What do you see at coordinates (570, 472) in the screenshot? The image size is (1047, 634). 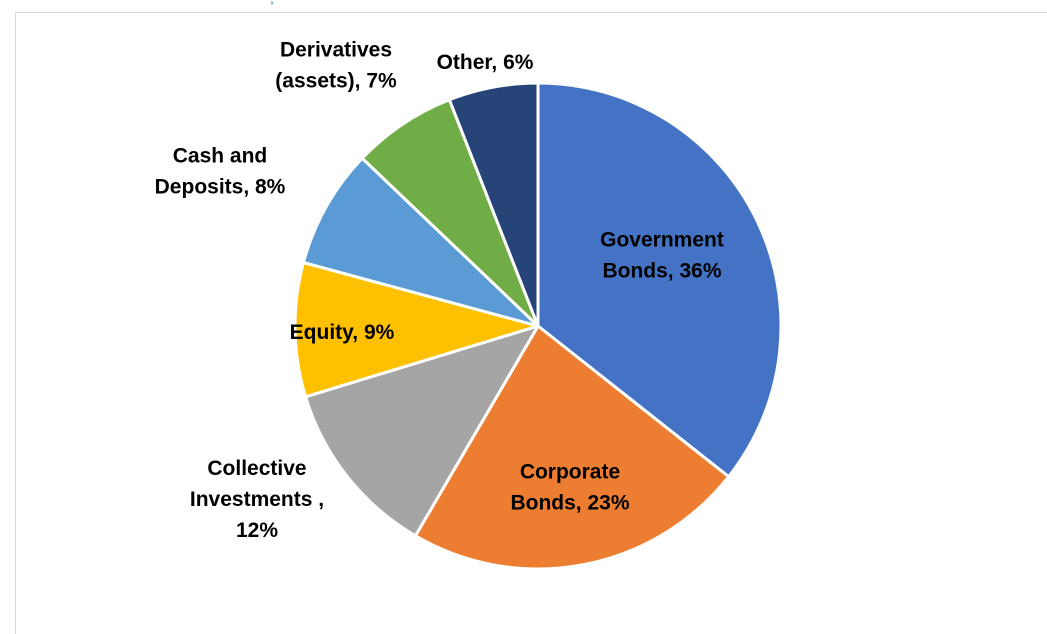 I see `data-label-line: Corporate` at bounding box center [570, 472].